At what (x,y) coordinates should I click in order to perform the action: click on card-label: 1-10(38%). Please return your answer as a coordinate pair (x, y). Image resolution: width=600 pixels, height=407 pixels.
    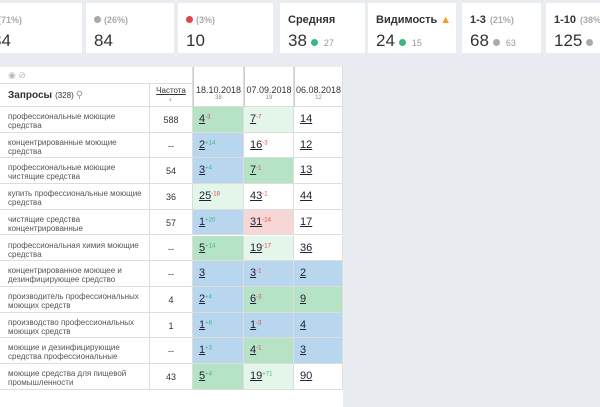
    Looking at the image, I should click on (577, 20).